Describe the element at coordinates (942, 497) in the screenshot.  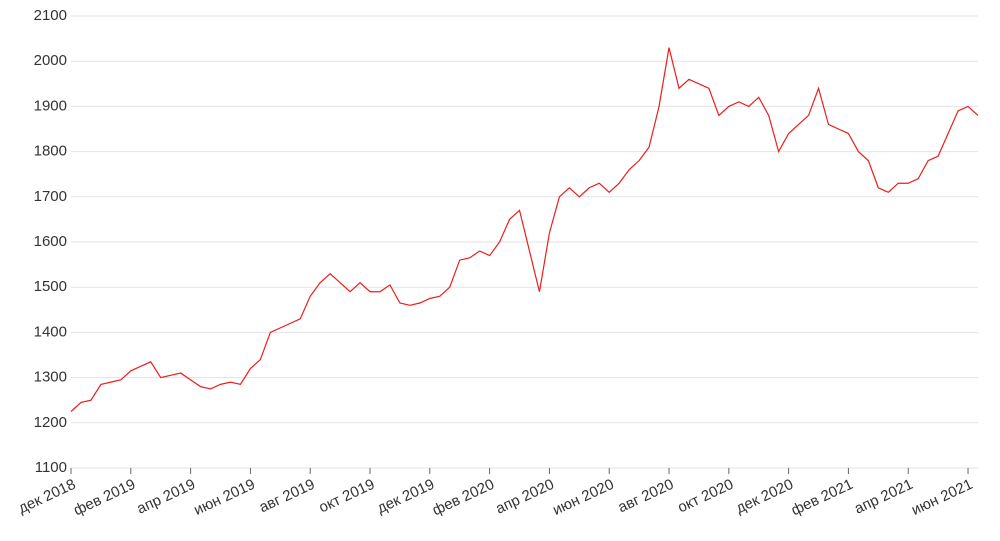
I see `x-tick-label: июн 2021` at that location.